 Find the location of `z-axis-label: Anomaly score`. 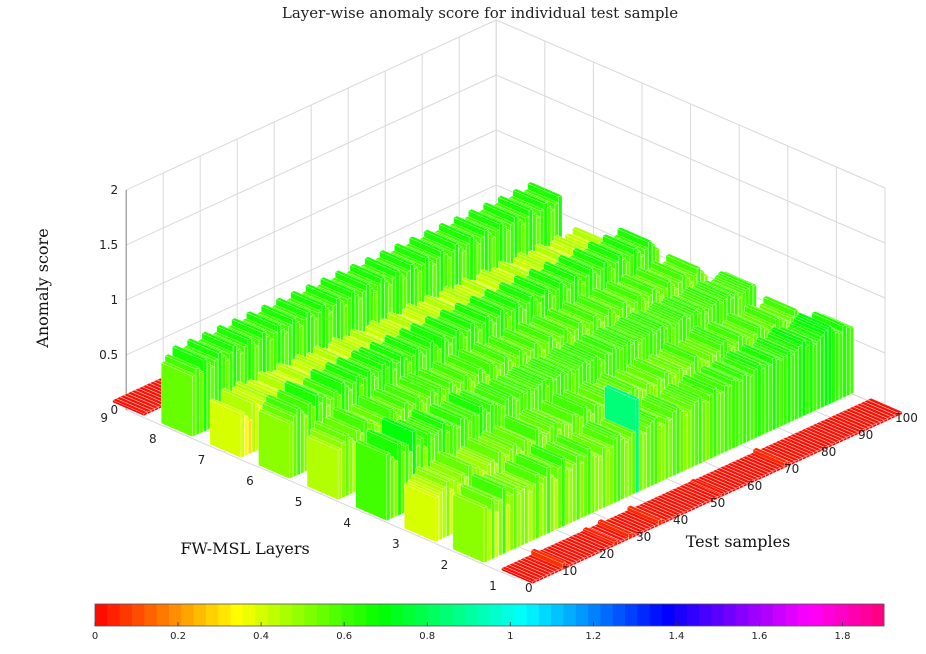

z-axis-label: Anomaly score is located at coordinates (42, 288).